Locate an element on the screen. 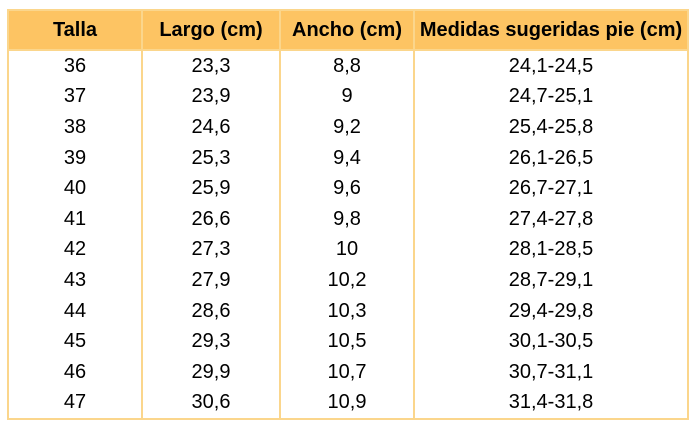 This screenshot has height=421, width=692. cell-talla: 40 is located at coordinates (75, 188).